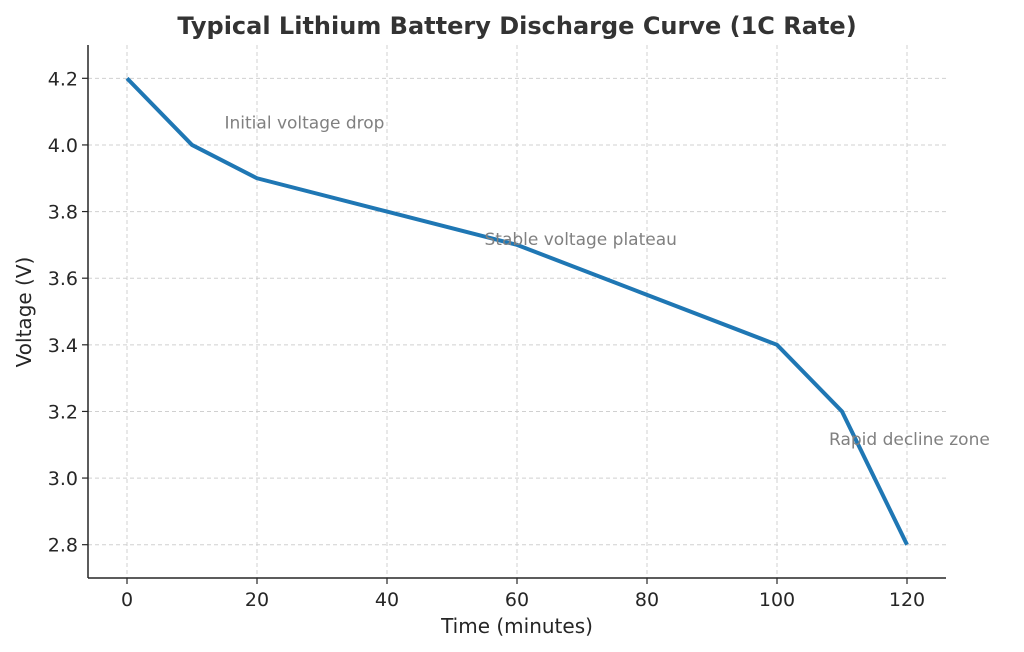 The width and height of the screenshot is (1024, 652). Describe the element at coordinates (63, 479) in the screenshot. I see `y-tick-label: 3.0` at that location.